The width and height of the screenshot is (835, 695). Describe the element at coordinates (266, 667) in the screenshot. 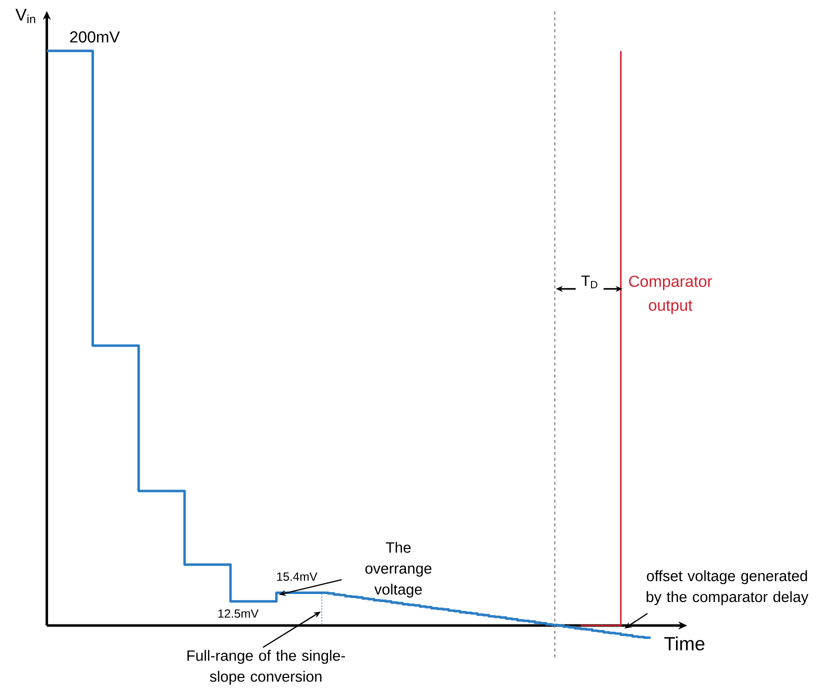

I see `text: Full-range of the single-slope conversion` at that location.